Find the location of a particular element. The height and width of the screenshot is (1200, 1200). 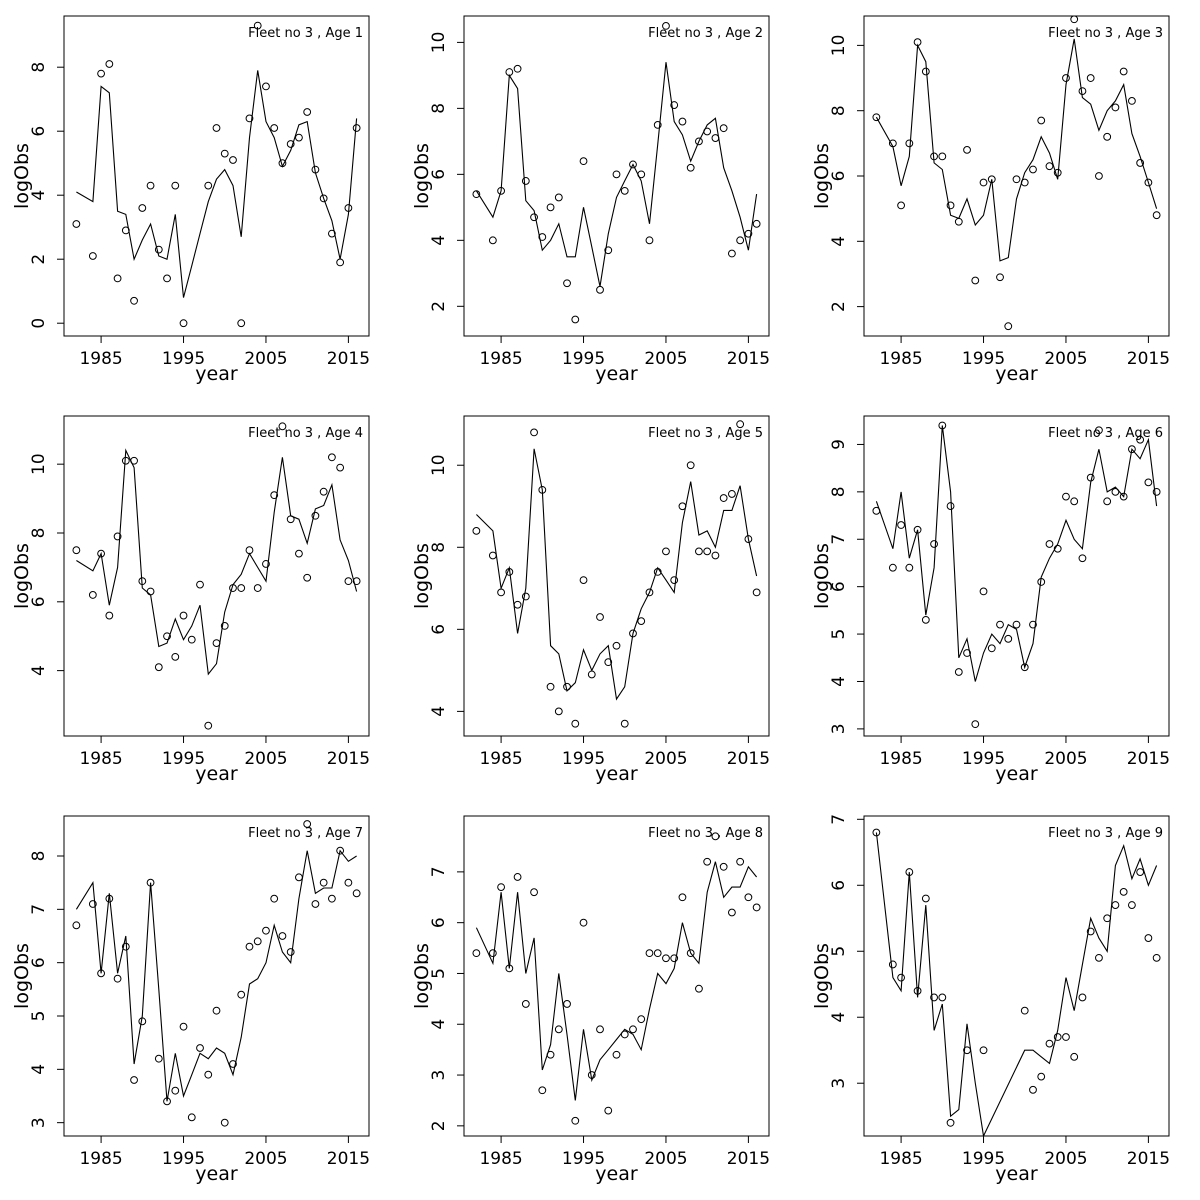

x-tick-label: 2005 is located at coordinates (265, 759).